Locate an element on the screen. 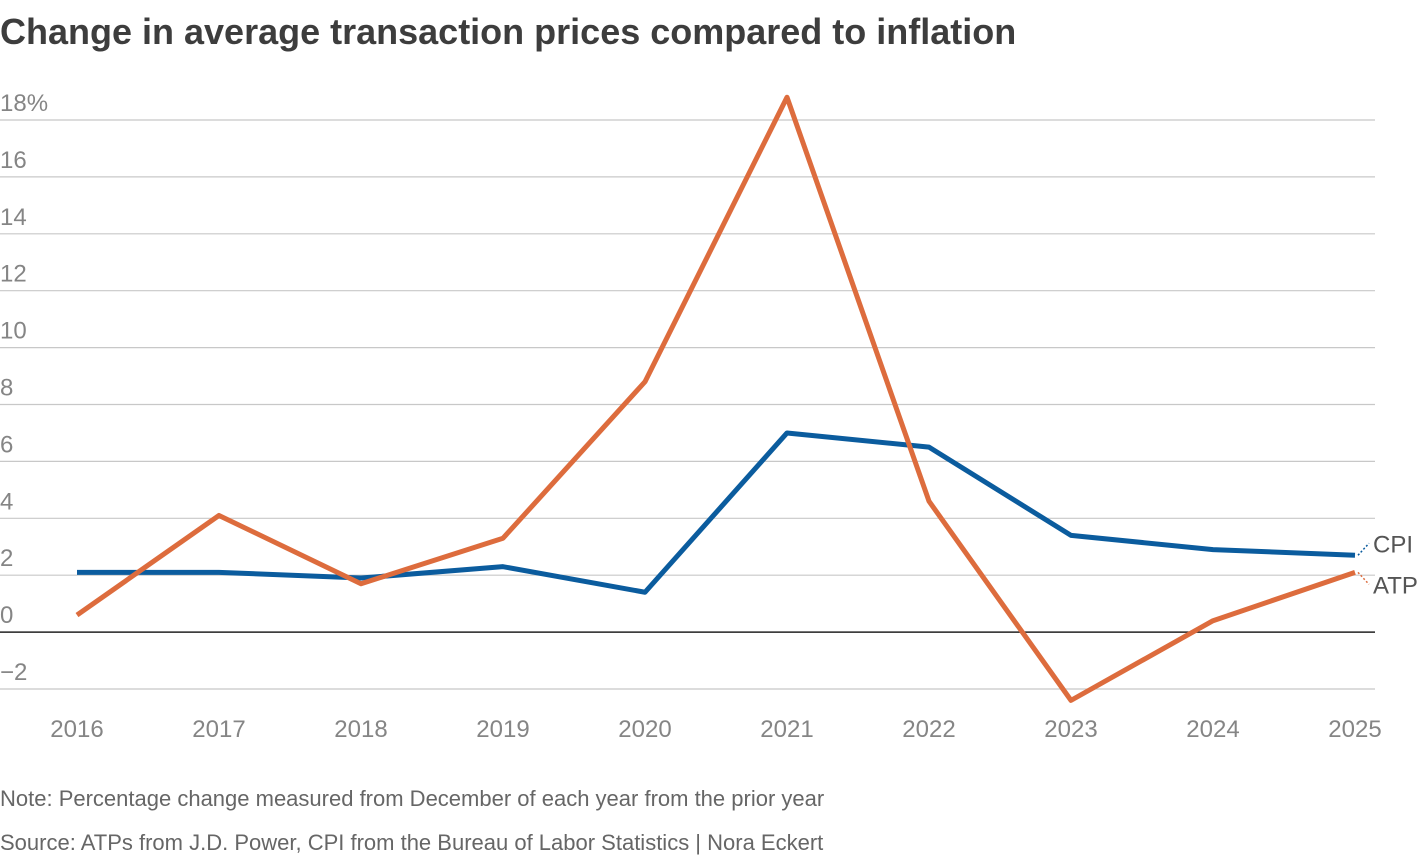  y-tick-label: 14 is located at coordinates (13, 217).